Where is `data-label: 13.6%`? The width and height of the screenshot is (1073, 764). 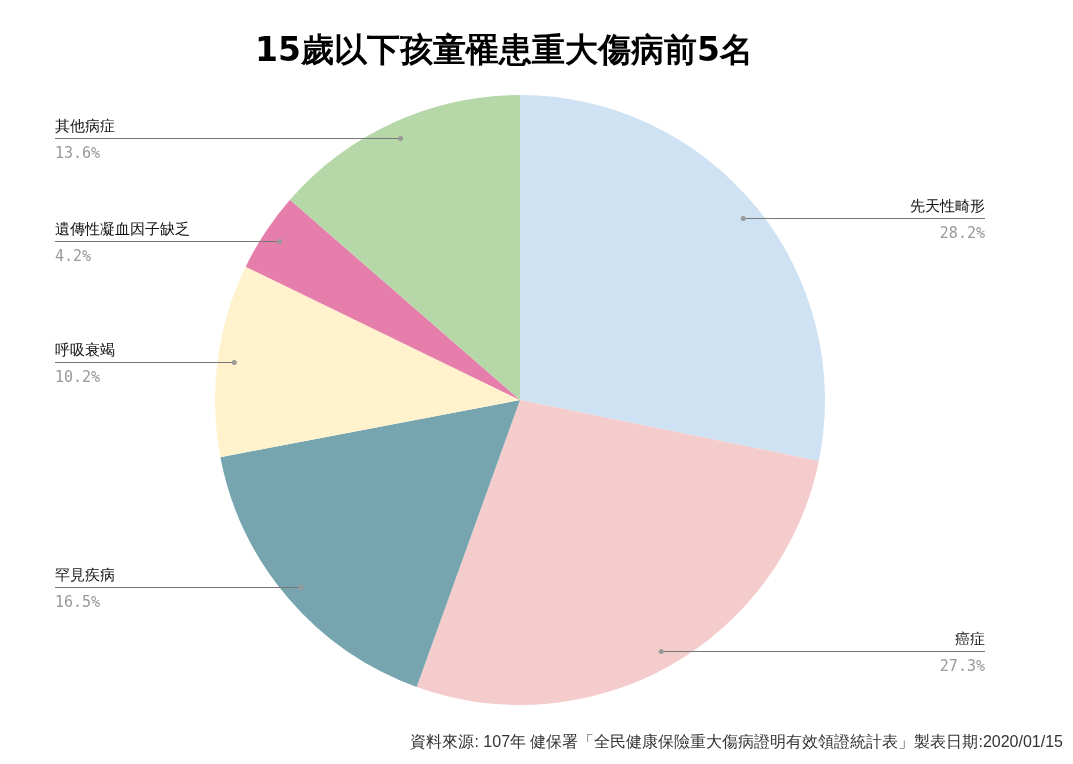
data-label: 13.6% is located at coordinates (78, 153).